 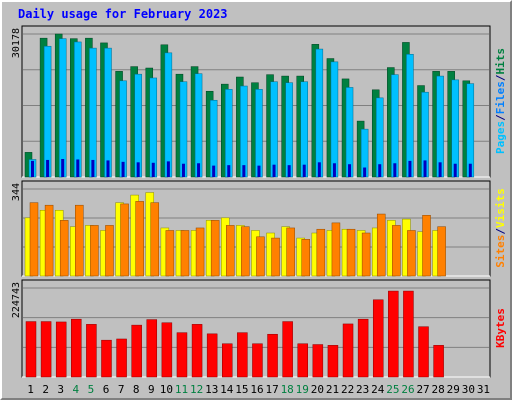 I want to click on x-tick-label: 31, so click(x=483, y=389).